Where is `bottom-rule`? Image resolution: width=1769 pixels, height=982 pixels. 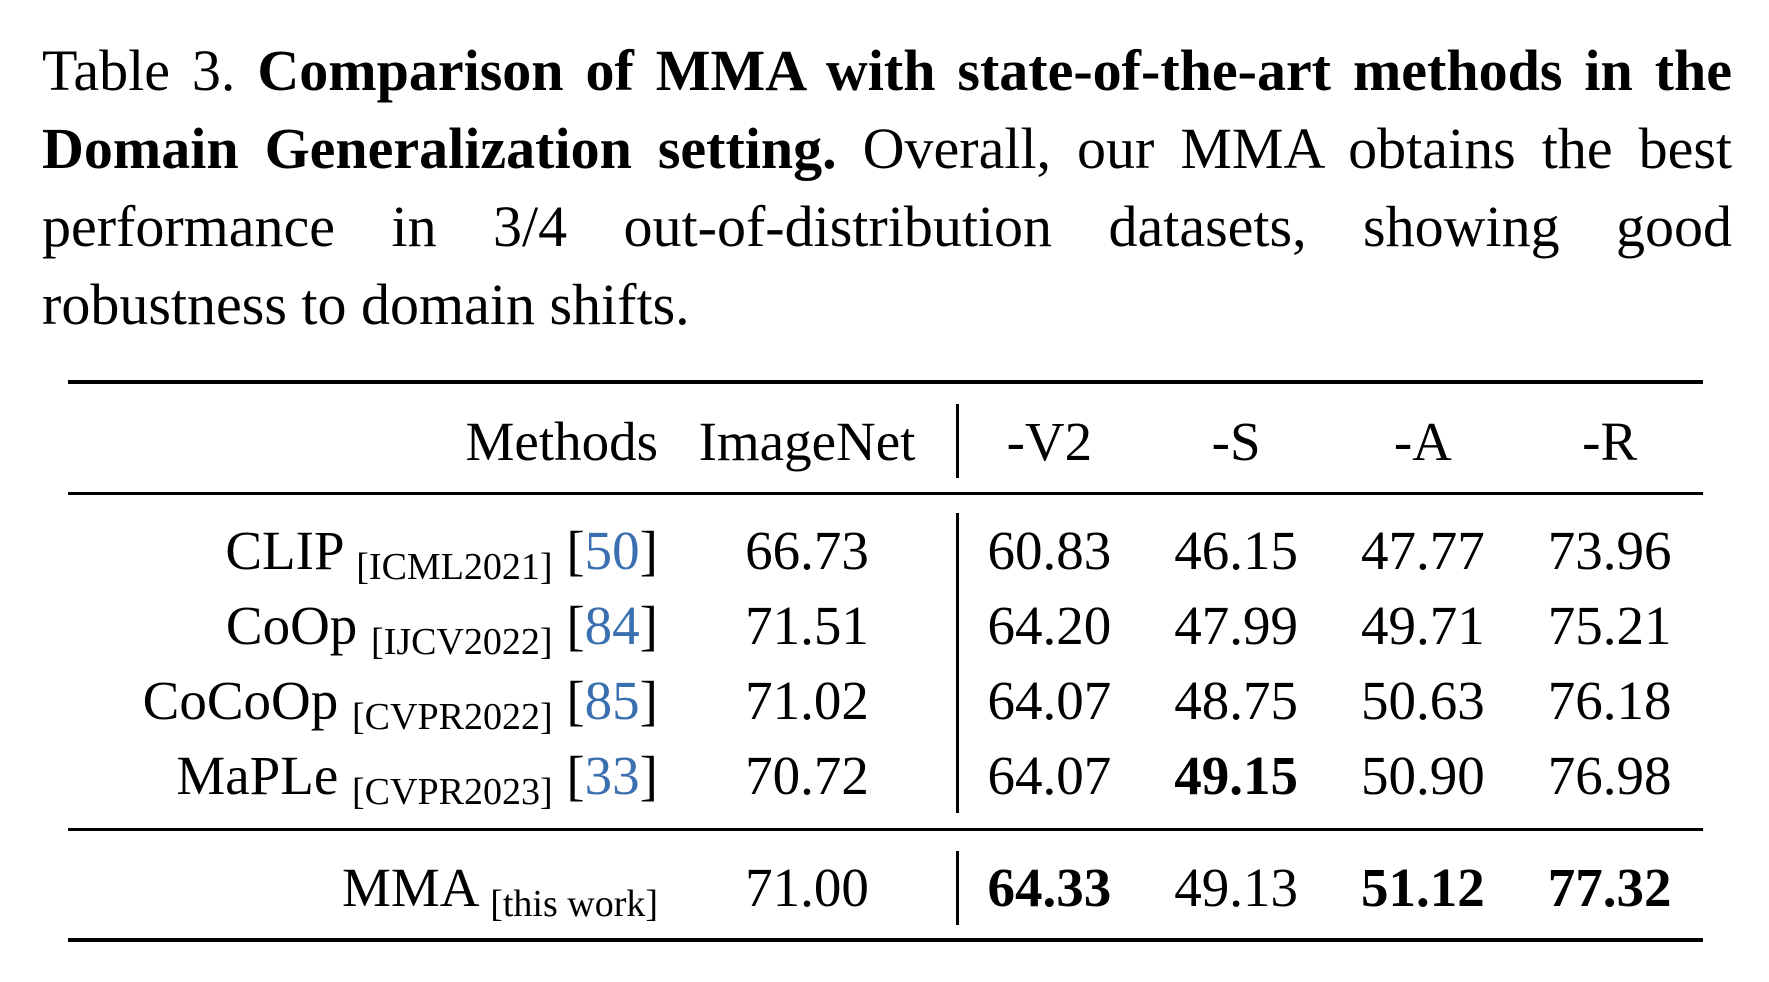 bottom-rule is located at coordinates (885, 940).